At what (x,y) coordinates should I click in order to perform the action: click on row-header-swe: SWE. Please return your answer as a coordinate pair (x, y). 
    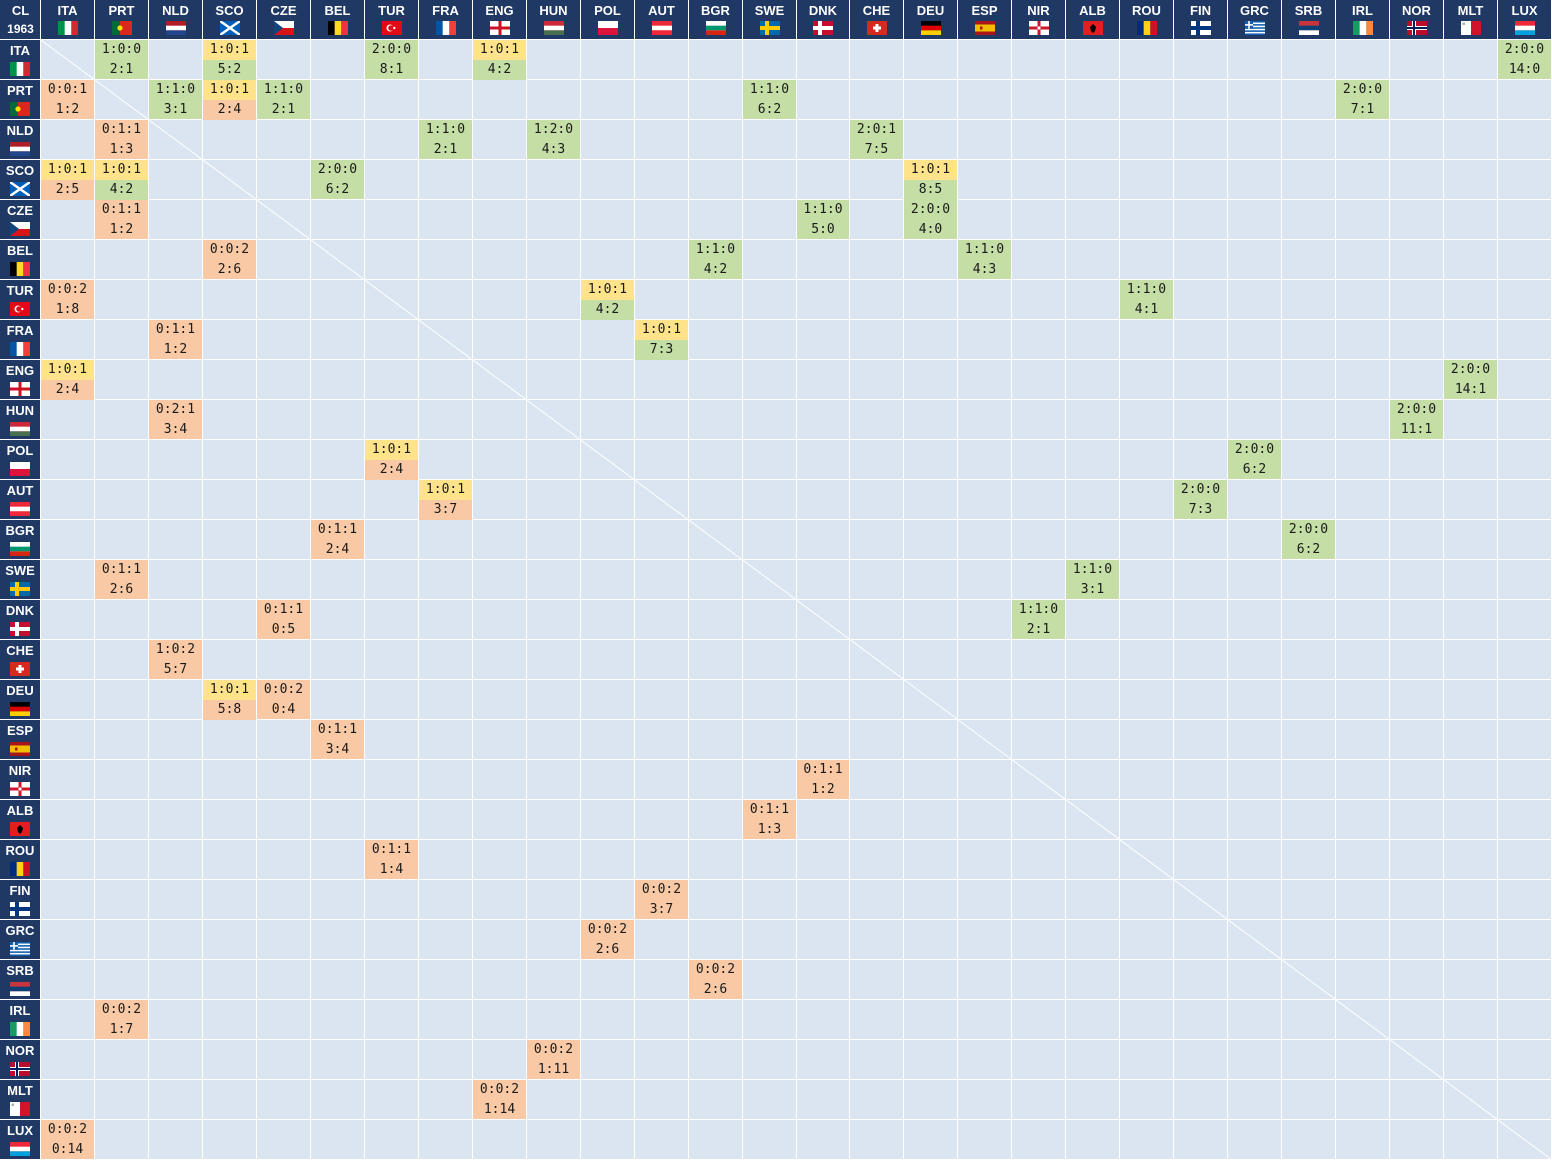
    Looking at the image, I should click on (20, 580).